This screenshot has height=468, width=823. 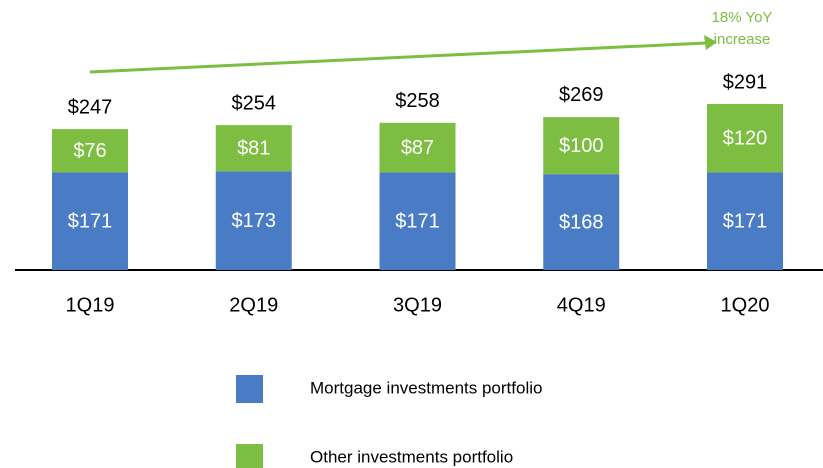 What do you see at coordinates (411, 456) in the screenshot?
I see `legend-label: Other investments portfolio` at bounding box center [411, 456].